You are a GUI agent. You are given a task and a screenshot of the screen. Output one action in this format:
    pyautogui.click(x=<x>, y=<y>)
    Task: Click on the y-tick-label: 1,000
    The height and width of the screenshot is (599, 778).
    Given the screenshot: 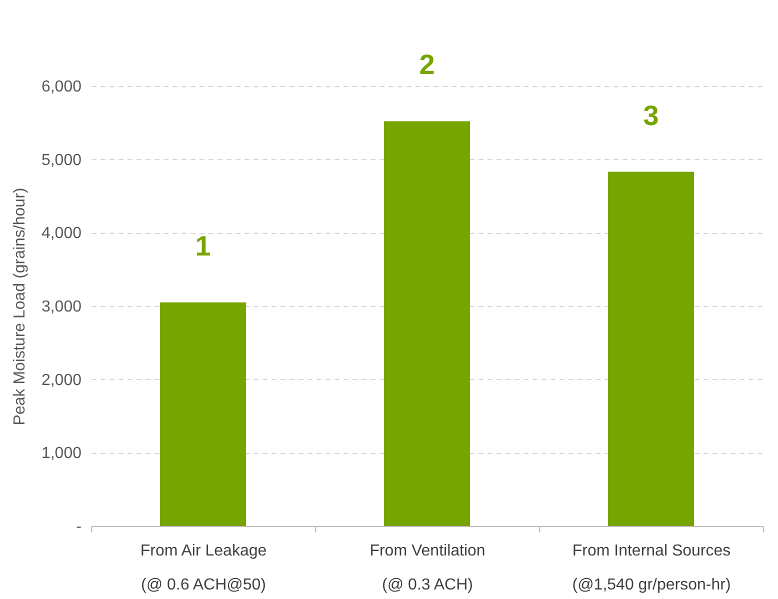 What is the action you would take?
    pyautogui.click(x=61, y=453)
    